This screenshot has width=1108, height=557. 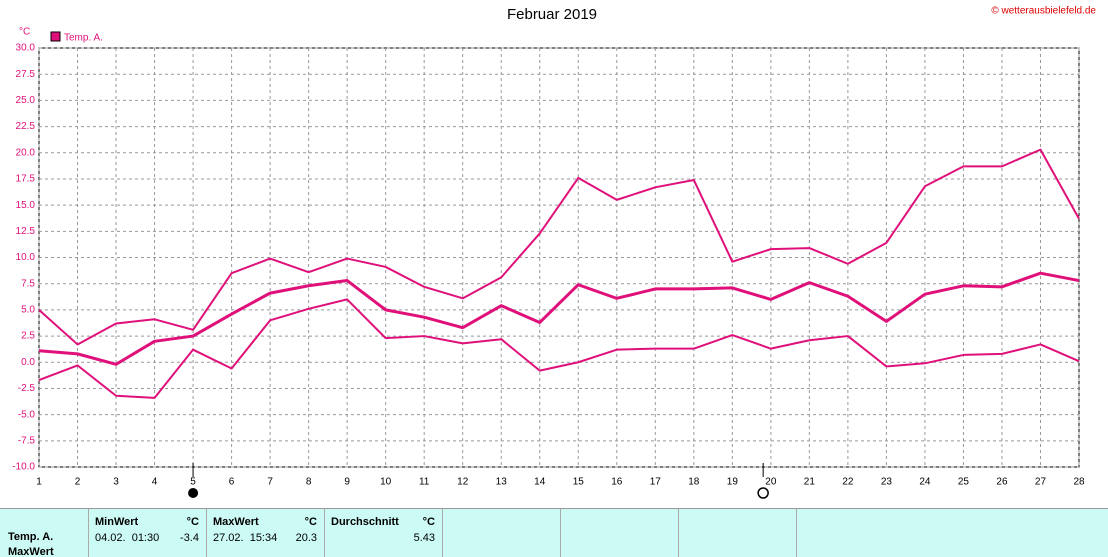 What do you see at coordinates (1043, 11) in the screenshot?
I see `credit: © wetterausbielefeld.de` at bounding box center [1043, 11].